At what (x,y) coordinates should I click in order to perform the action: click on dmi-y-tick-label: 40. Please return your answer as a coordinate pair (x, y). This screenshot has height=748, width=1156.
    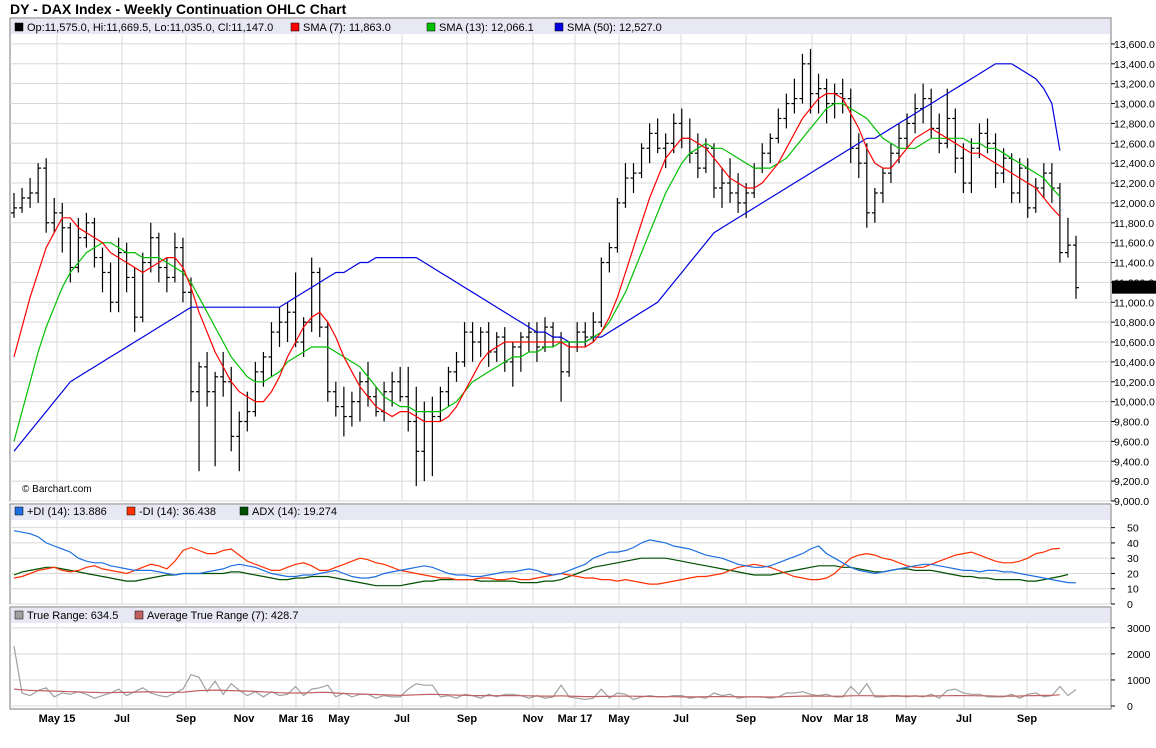
    Looking at the image, I should click on (1133, 544).